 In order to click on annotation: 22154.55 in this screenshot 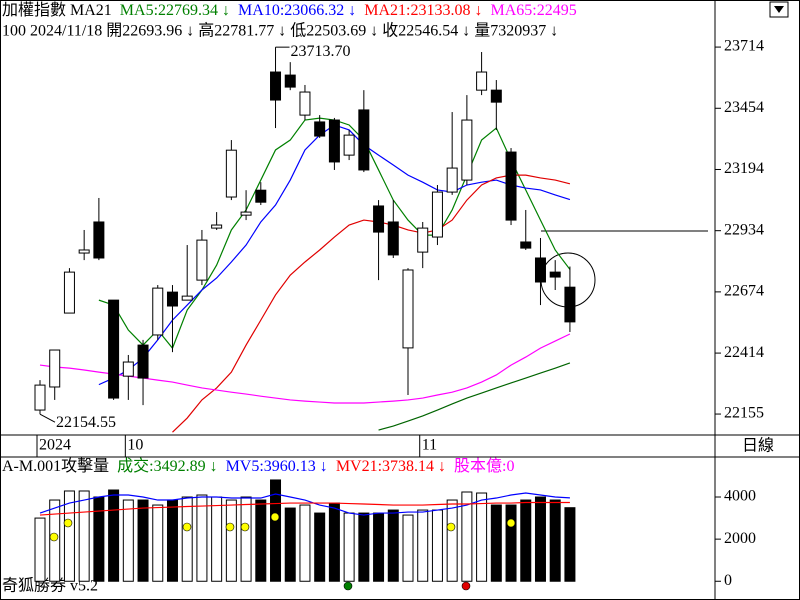, I will do `click(86, 422)`.